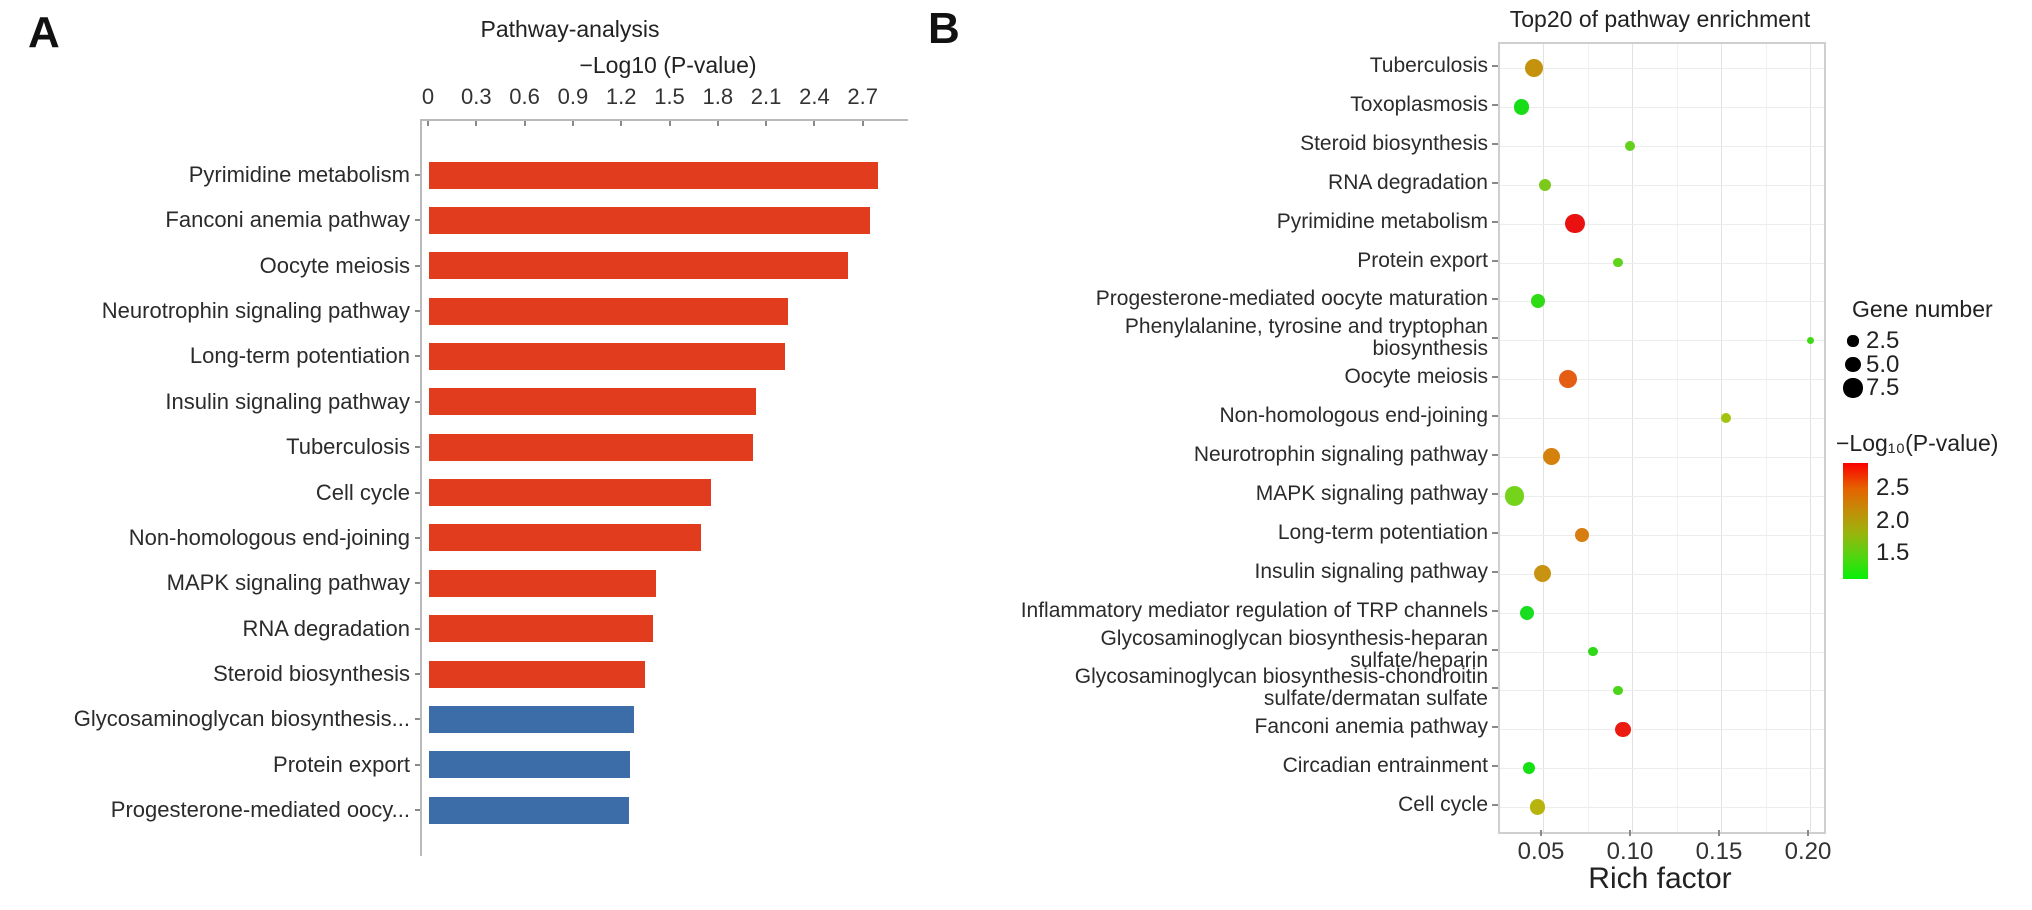 The width and height of the screenshot is (2032, 910). I want to click on panel-a-xtick-label: 2.7, so click(862, 96).